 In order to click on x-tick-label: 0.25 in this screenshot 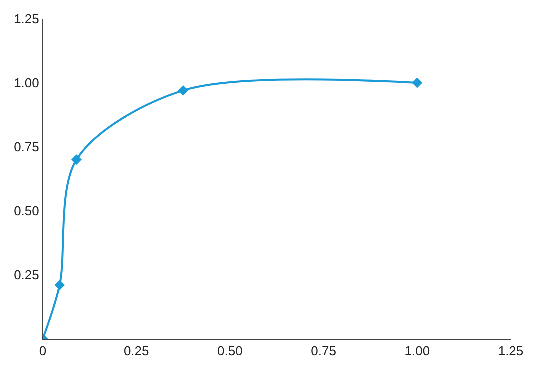, I will do `click(137, 351)`.